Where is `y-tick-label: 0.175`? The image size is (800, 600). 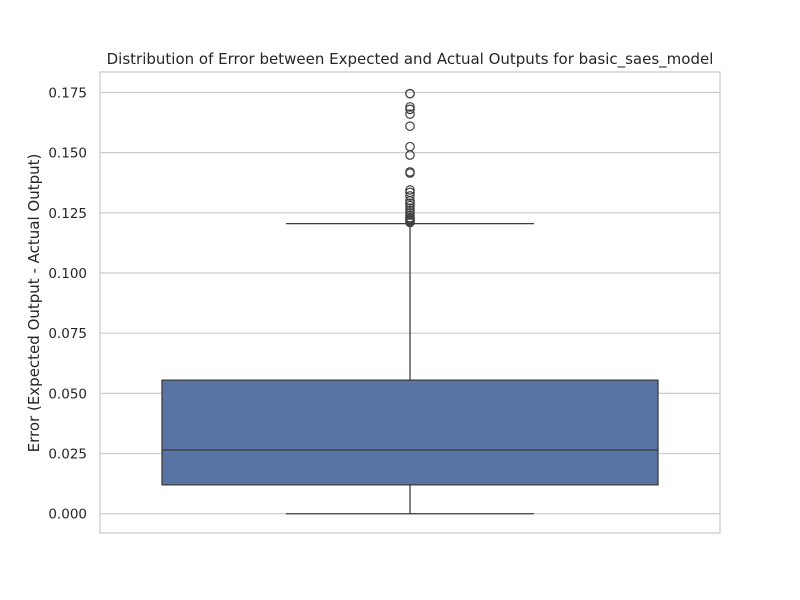 y-tick-label: 0.175 is located at coordinates (67, 93).